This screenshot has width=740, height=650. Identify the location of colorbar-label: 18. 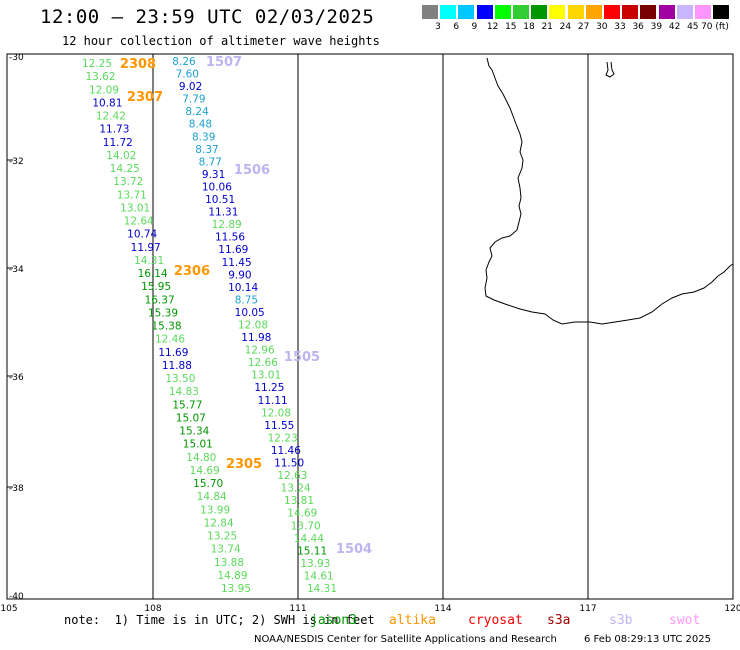
(529, 27).